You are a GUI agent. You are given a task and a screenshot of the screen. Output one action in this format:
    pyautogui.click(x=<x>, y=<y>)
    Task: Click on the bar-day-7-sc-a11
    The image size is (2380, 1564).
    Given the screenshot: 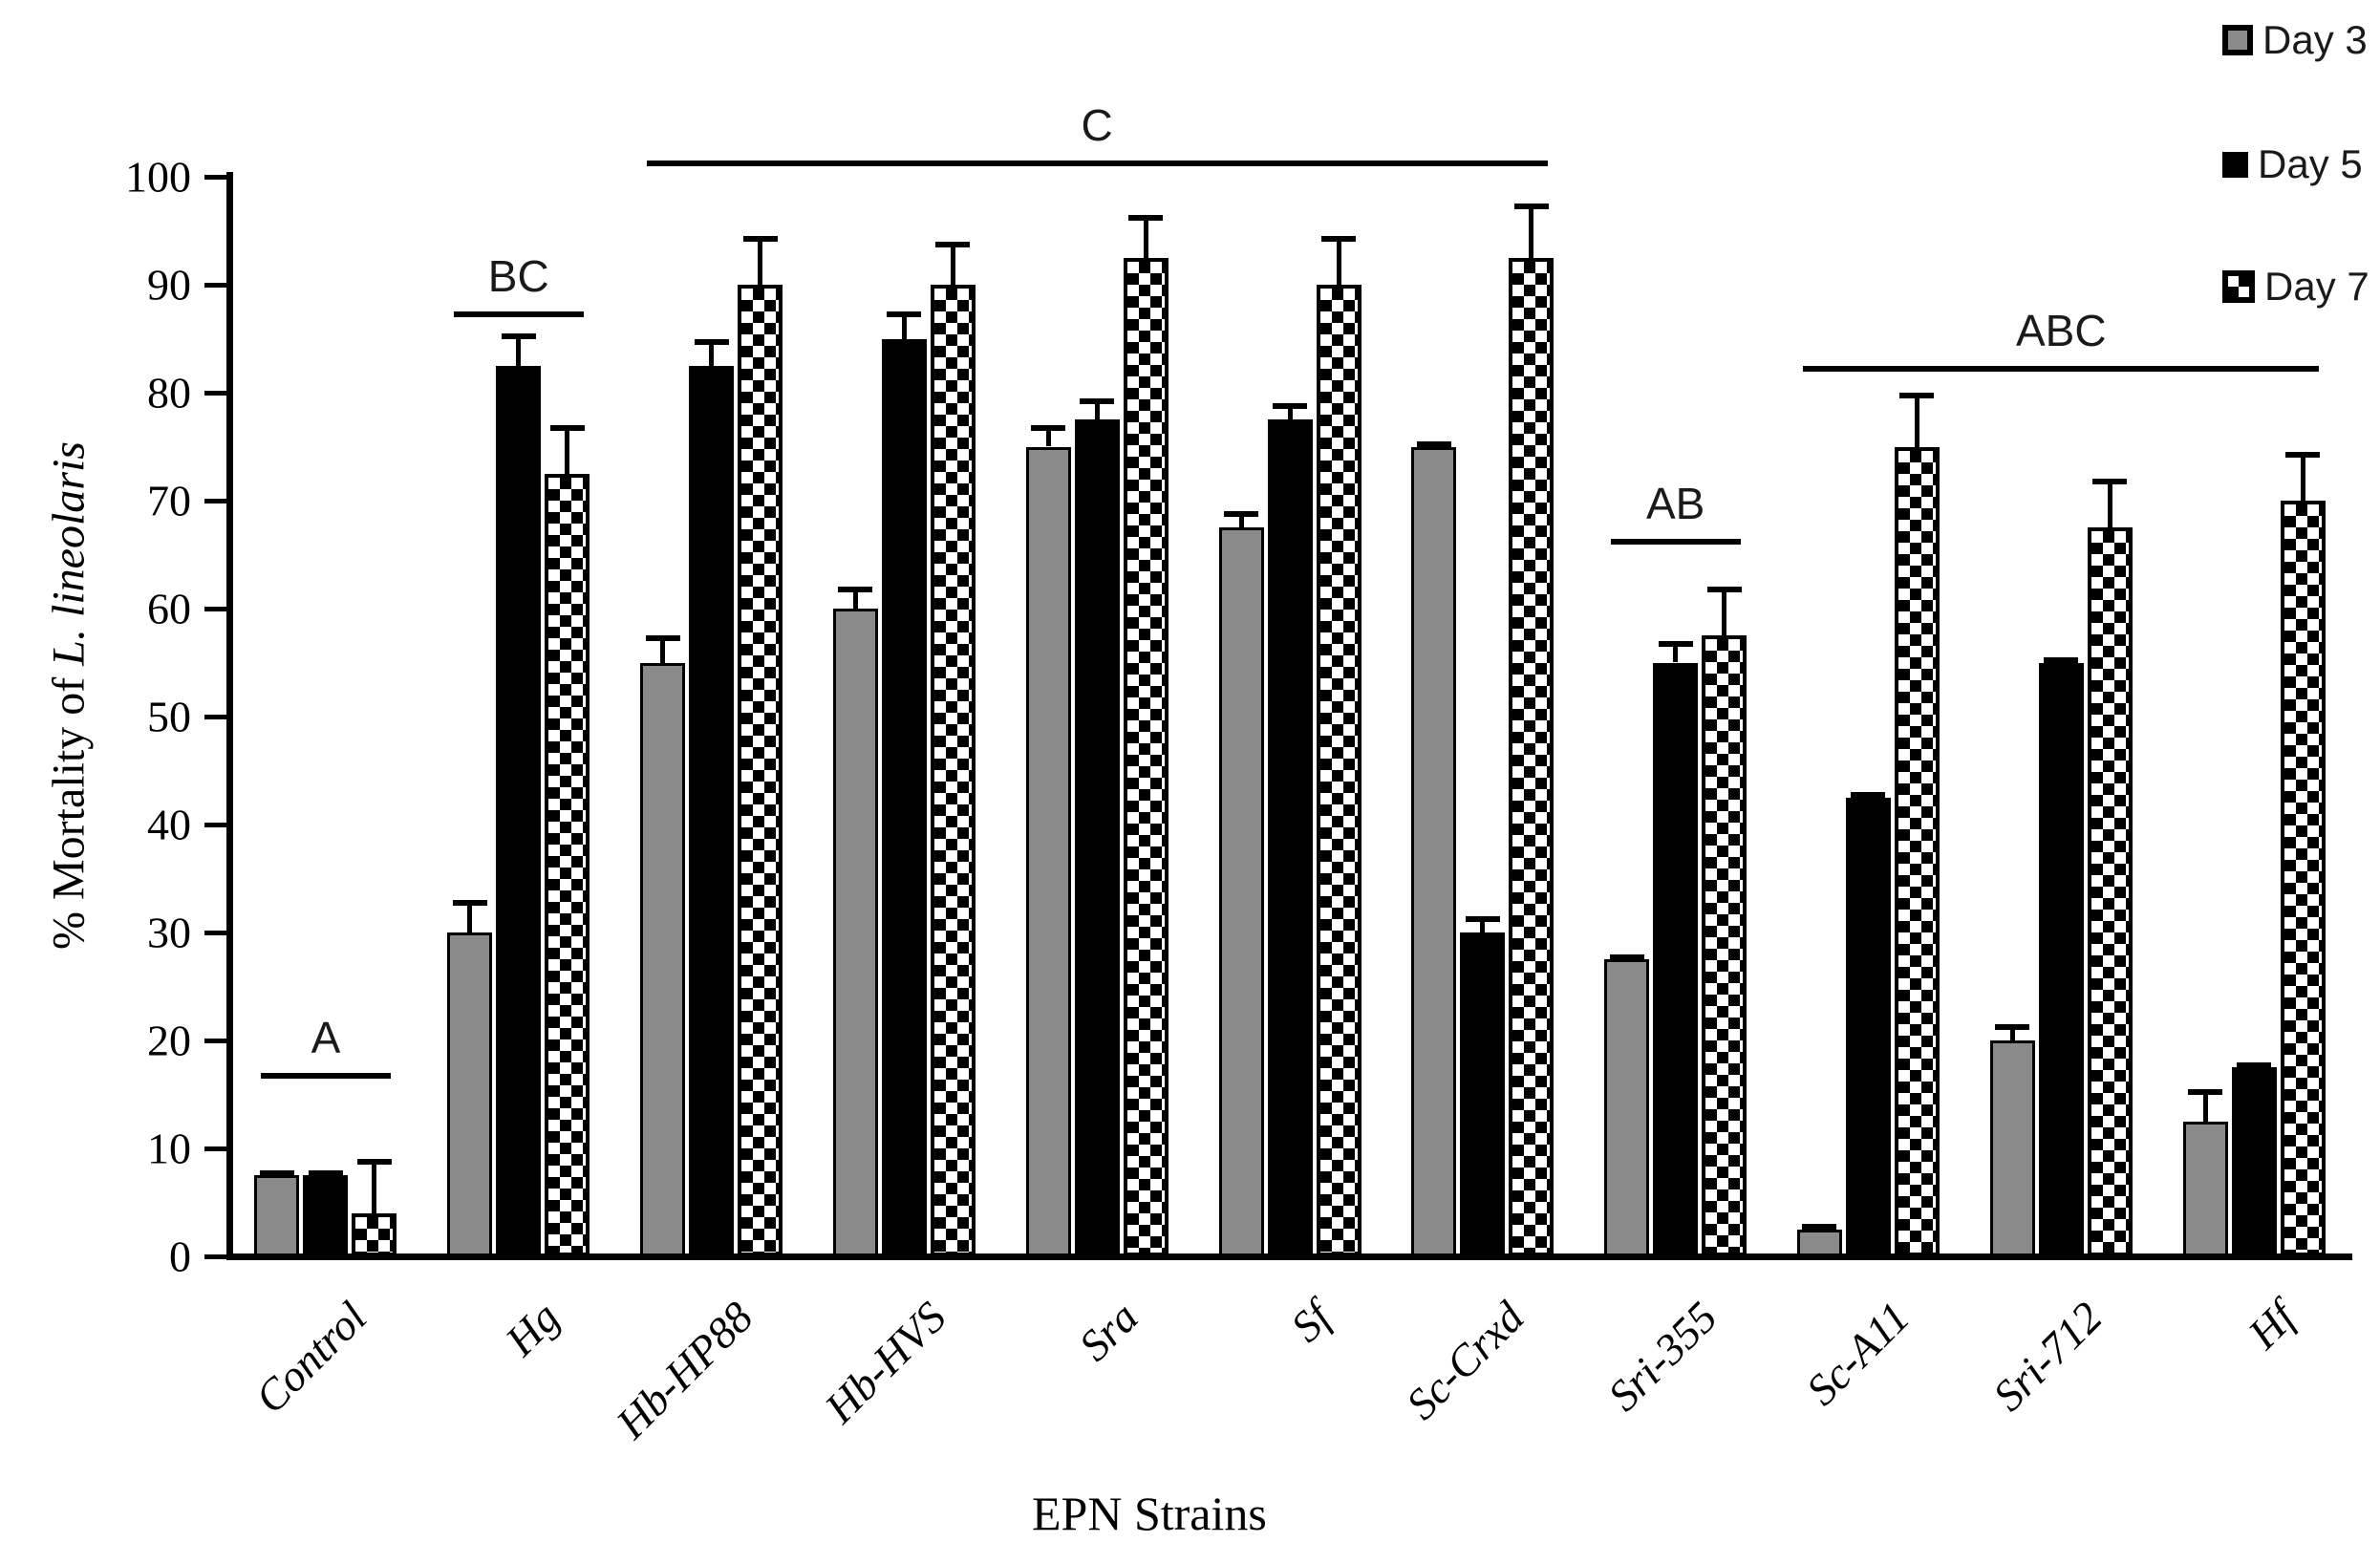 What is the action you would take?
    pyautogui.click(x=1917, y=851)
    